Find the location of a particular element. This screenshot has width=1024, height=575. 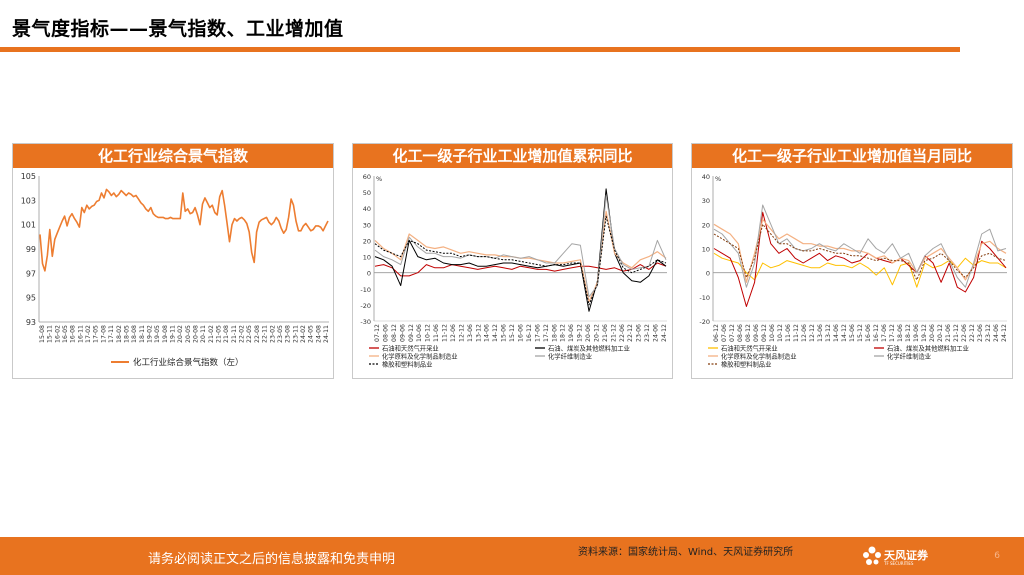

y-tick-label: 10 is located at coordinates (706, 250).